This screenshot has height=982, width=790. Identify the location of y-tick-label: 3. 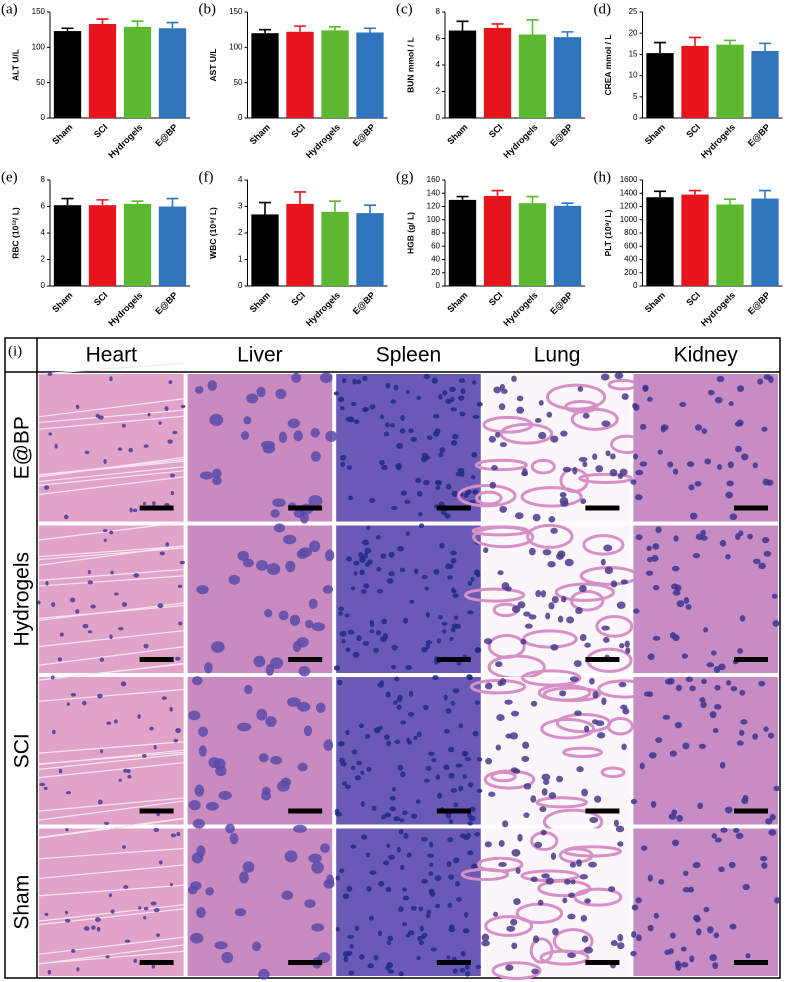
(240, 206).